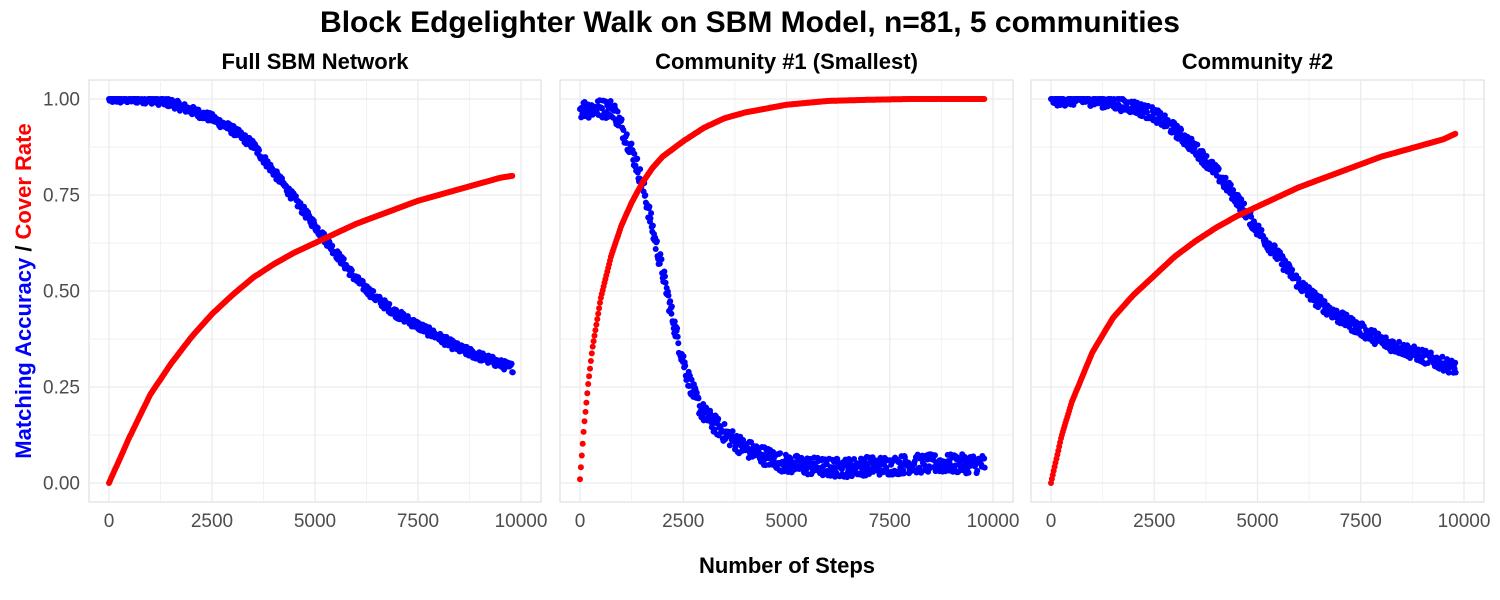 The width and height of the screenshot is (1500, 600). What do you see at coordinates (61, 388) in the screenshot?
I see `y-tick-label: 0.25` at bounding box center [61, 388].